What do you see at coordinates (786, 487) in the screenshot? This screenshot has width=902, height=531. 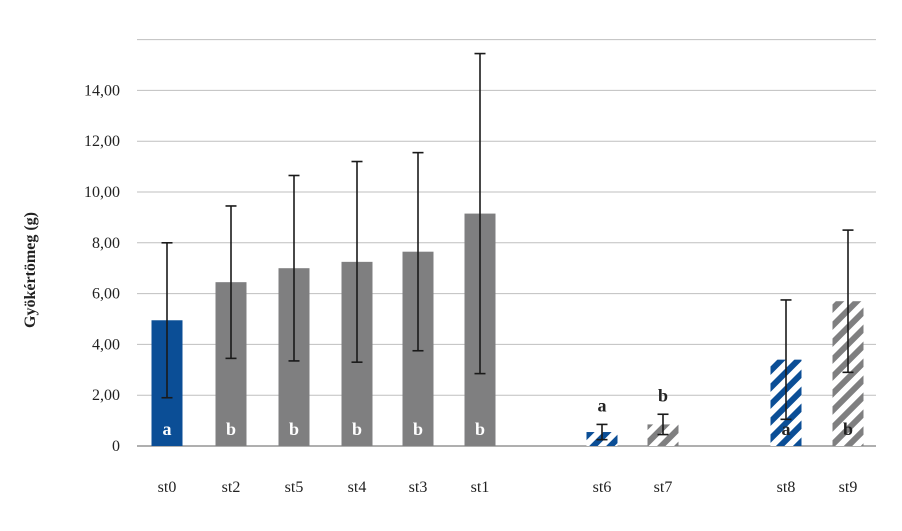 I see `x-tick-label: st8` at bounding box center [786, 487].